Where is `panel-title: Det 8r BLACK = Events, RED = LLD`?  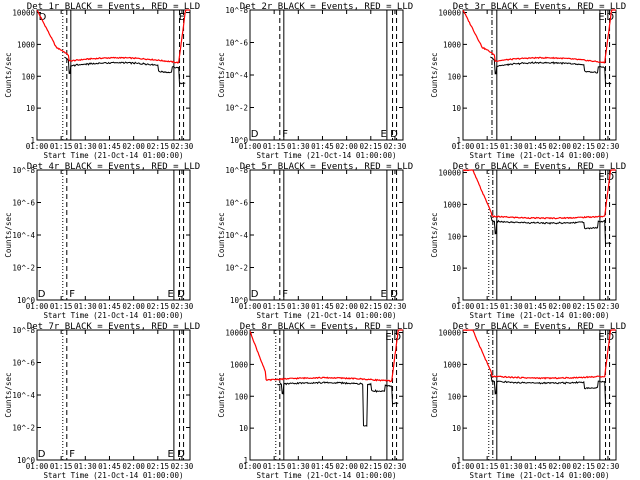 panel-title: Det 8r BLACK = Events, RED = LLD is located at coordinates (326, 327).